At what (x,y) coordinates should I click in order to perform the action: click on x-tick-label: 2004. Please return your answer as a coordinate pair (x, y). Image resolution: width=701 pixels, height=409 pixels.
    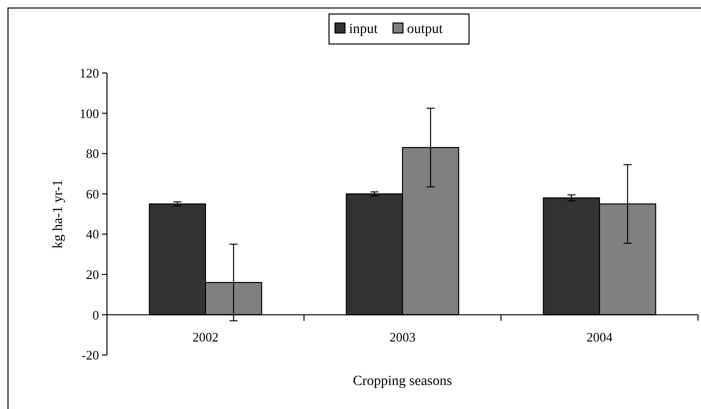
    Looking at the image, I should click on (599, 337).